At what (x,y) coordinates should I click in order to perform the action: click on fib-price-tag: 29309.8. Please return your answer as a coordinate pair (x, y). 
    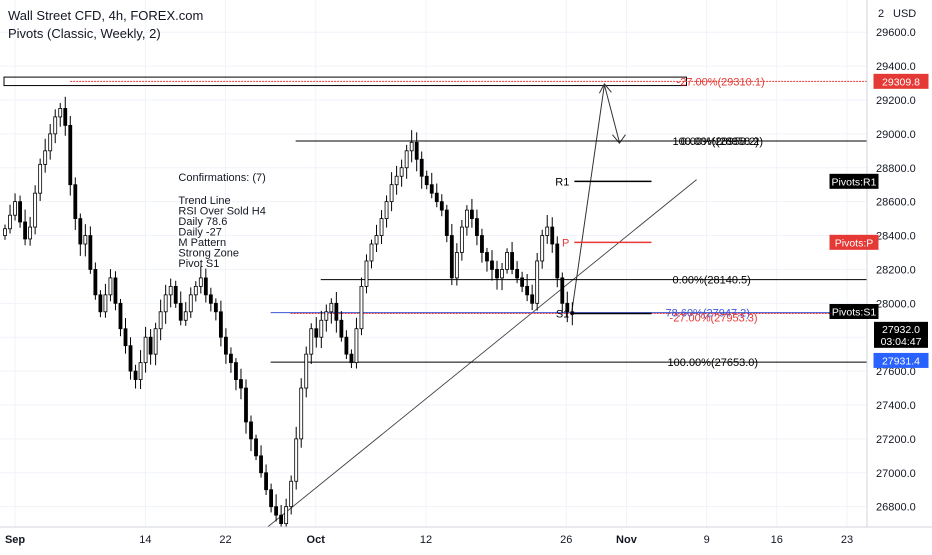
    Looking at the image, I should click on (901, 81).